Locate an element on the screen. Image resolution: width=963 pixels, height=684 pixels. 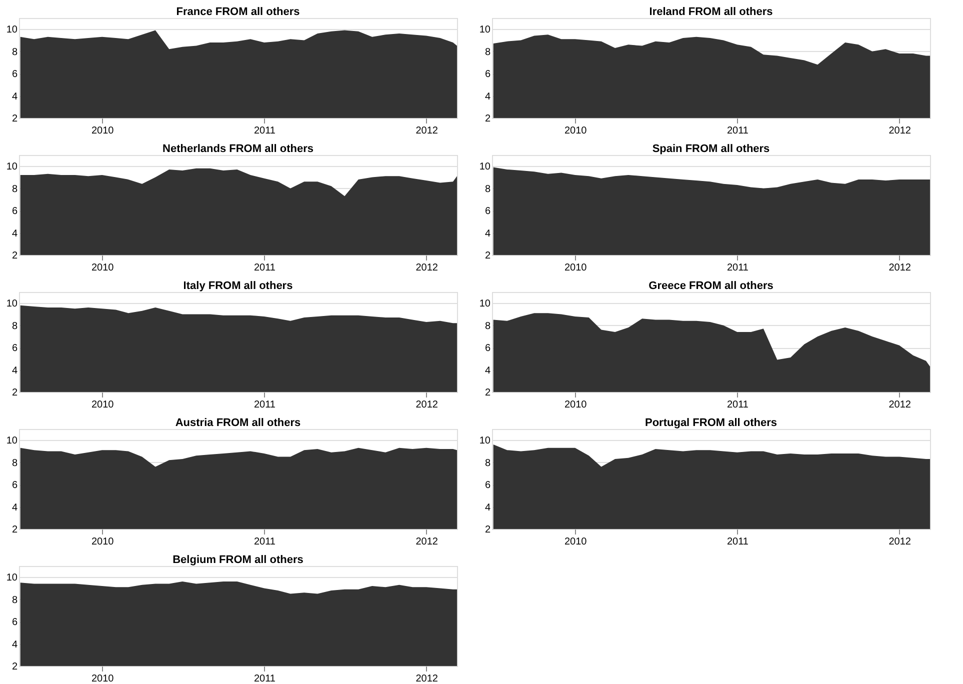
chart-title: Portugal FROM all others is located at coordinates (711, 423).